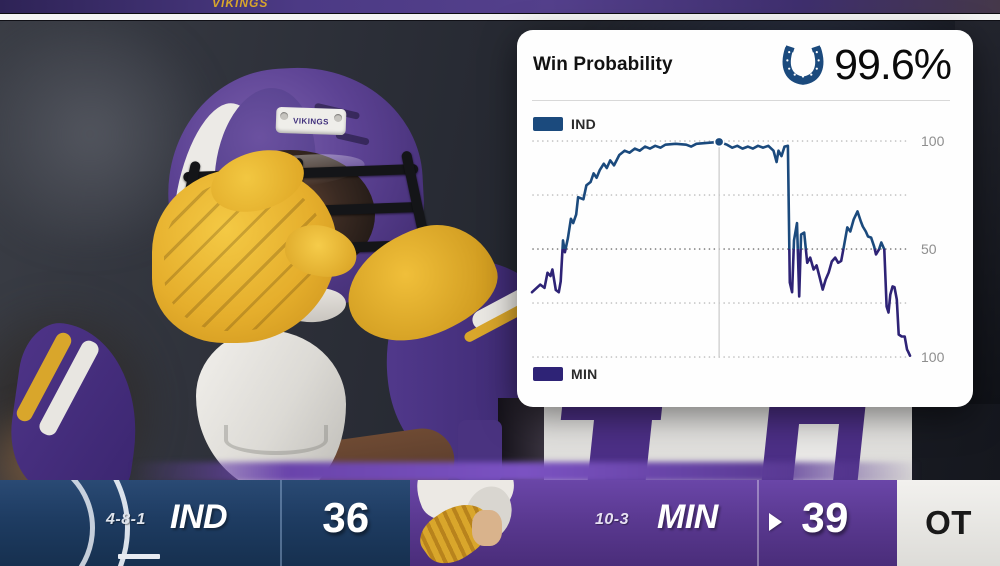  I want to click on marker-dot, so click(719, 142).